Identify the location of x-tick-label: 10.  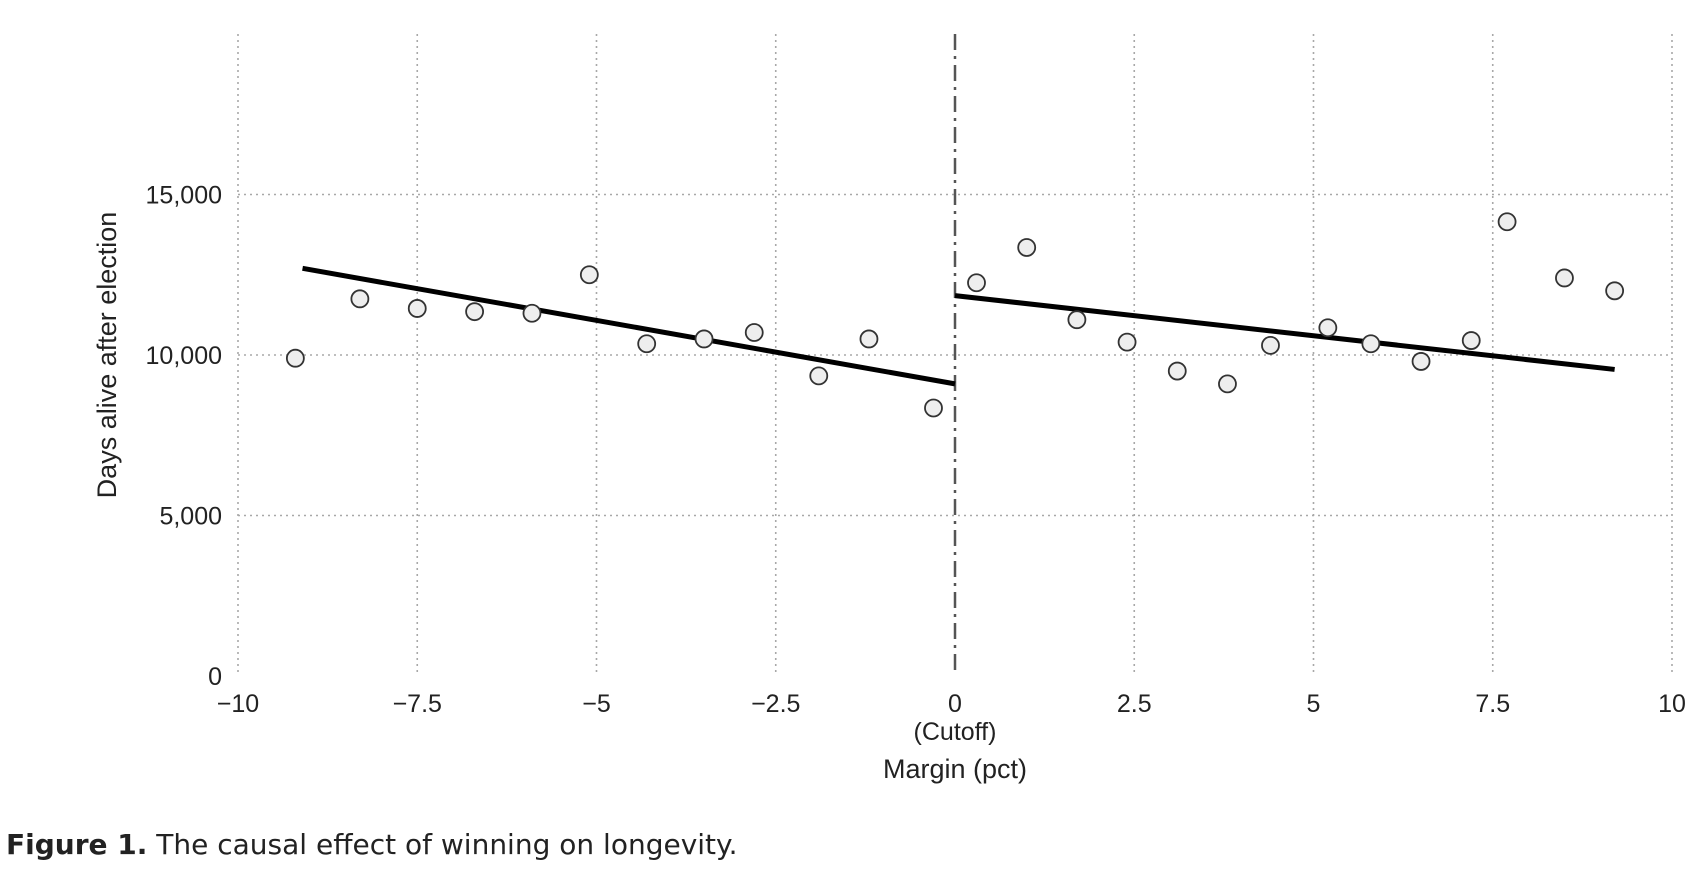
(1672, 704).